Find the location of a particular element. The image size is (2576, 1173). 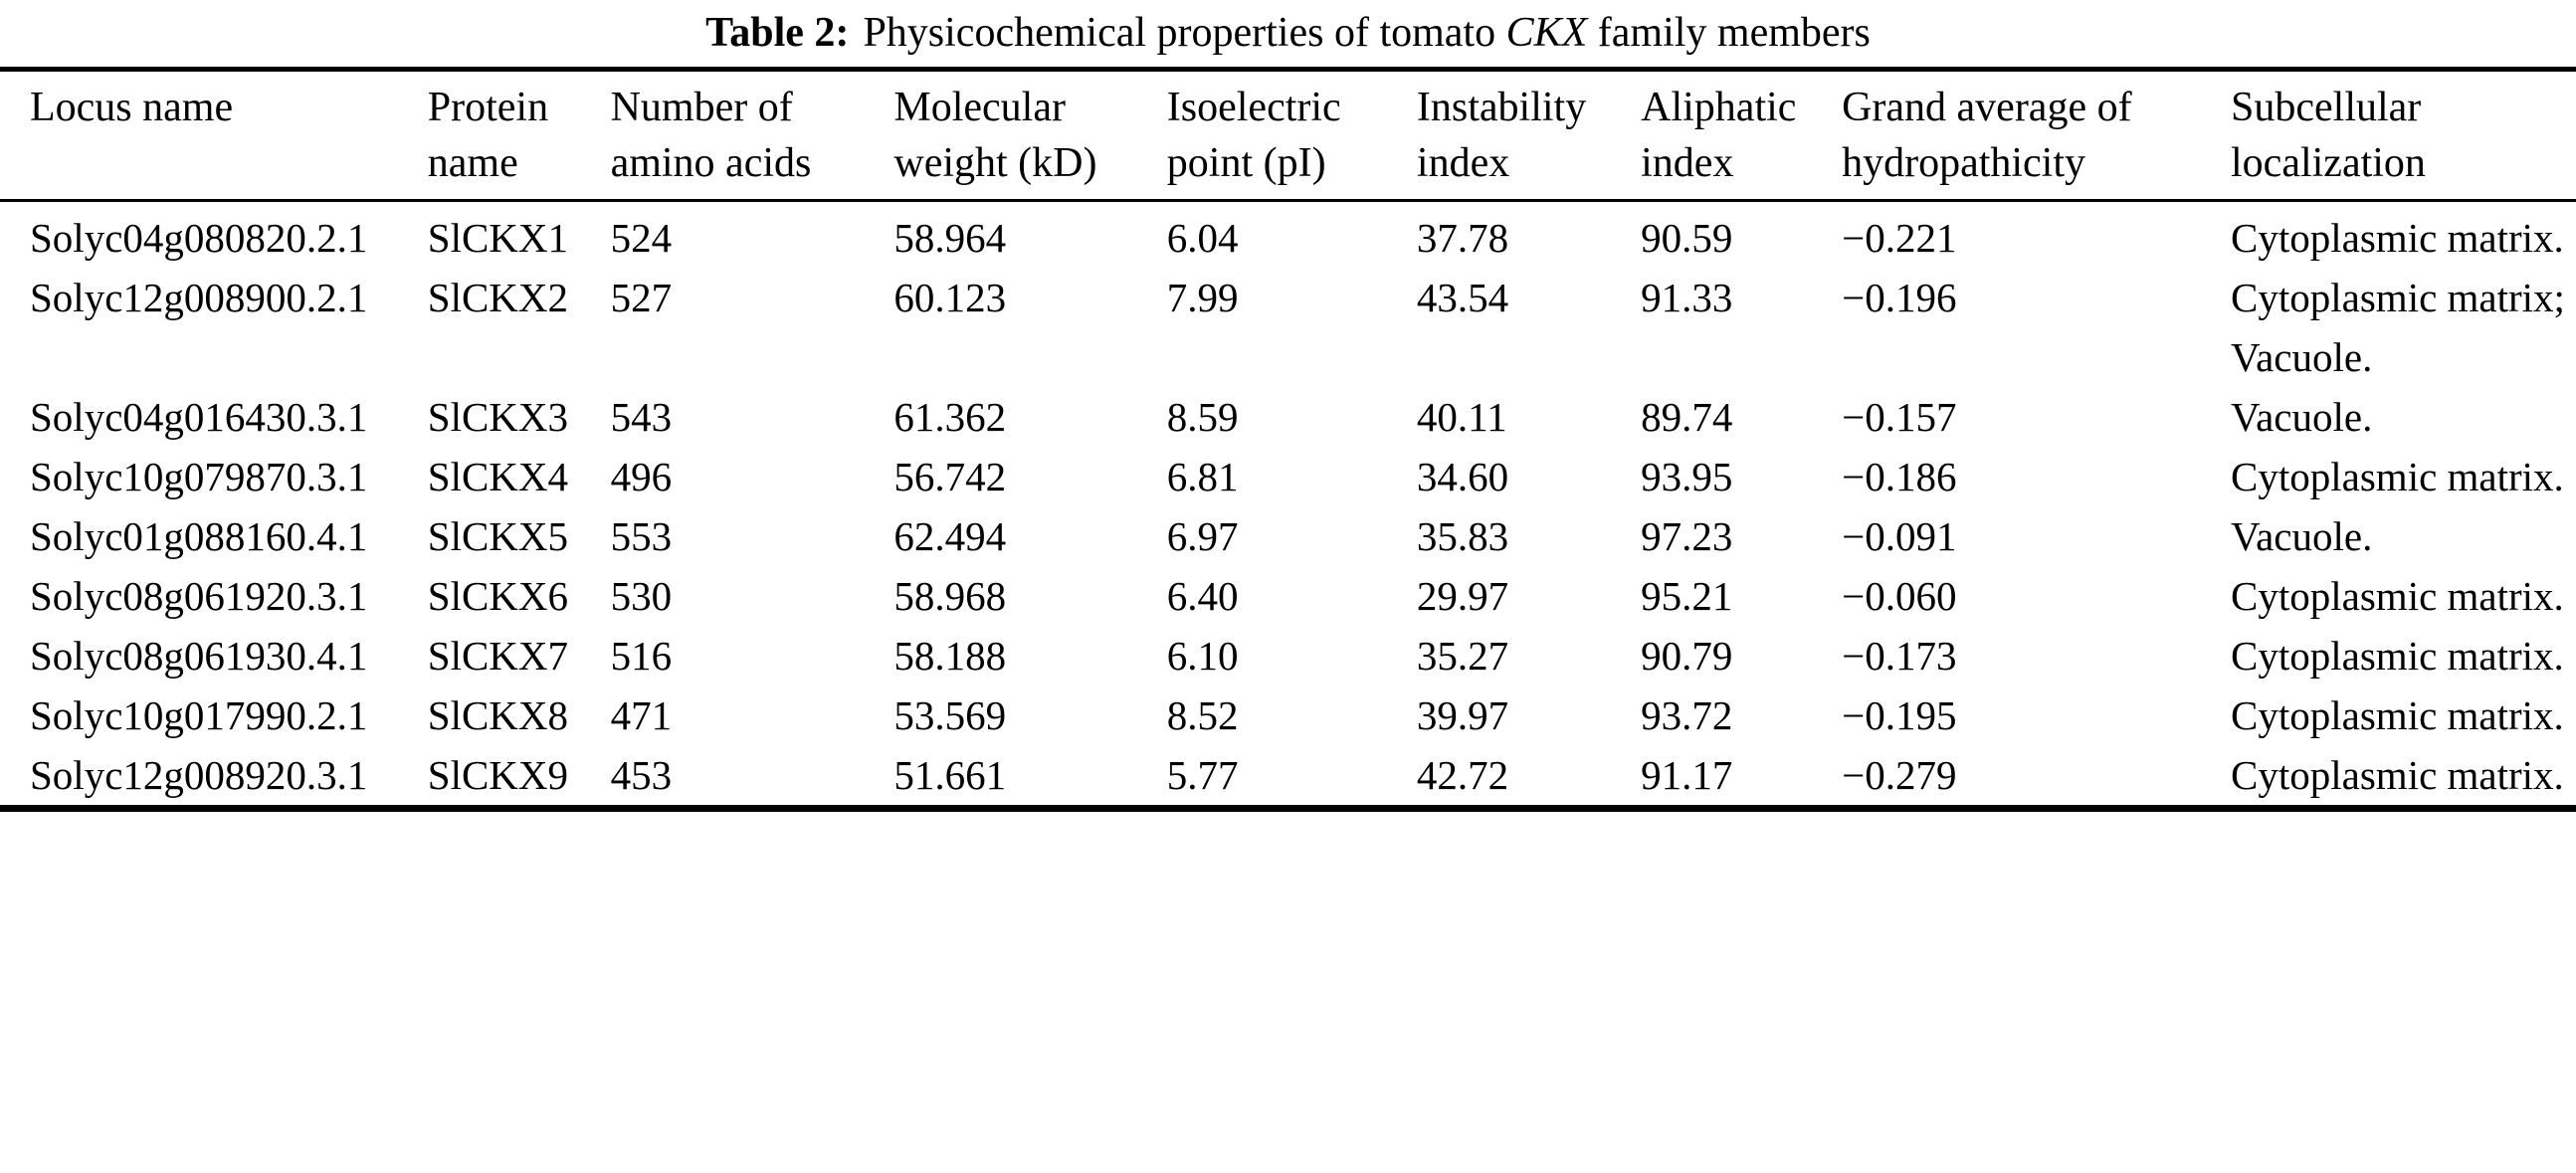

table-cell-gravy: −0.157 is located at coordinates (1899, 417).